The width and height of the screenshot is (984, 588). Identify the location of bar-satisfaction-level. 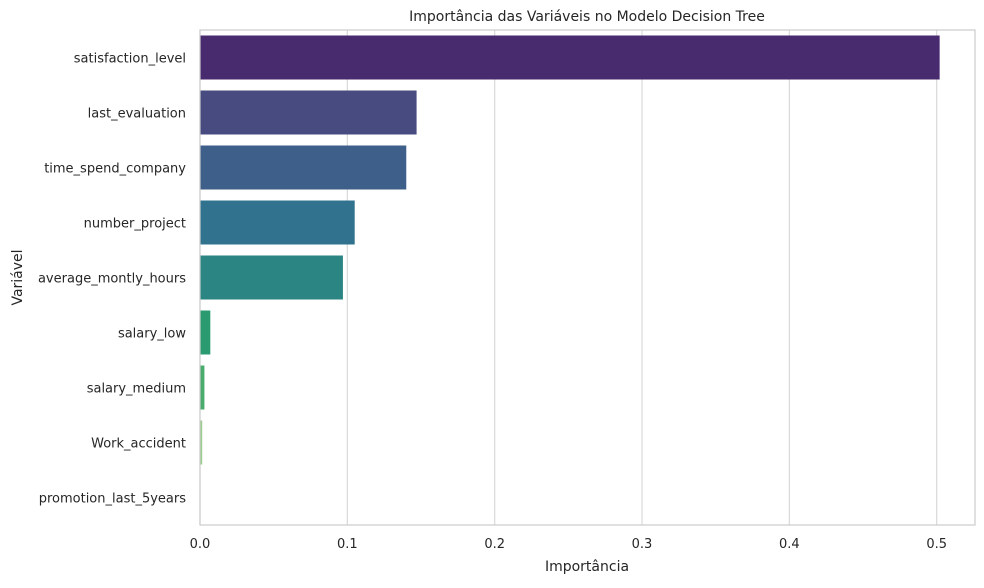
(570, 57).